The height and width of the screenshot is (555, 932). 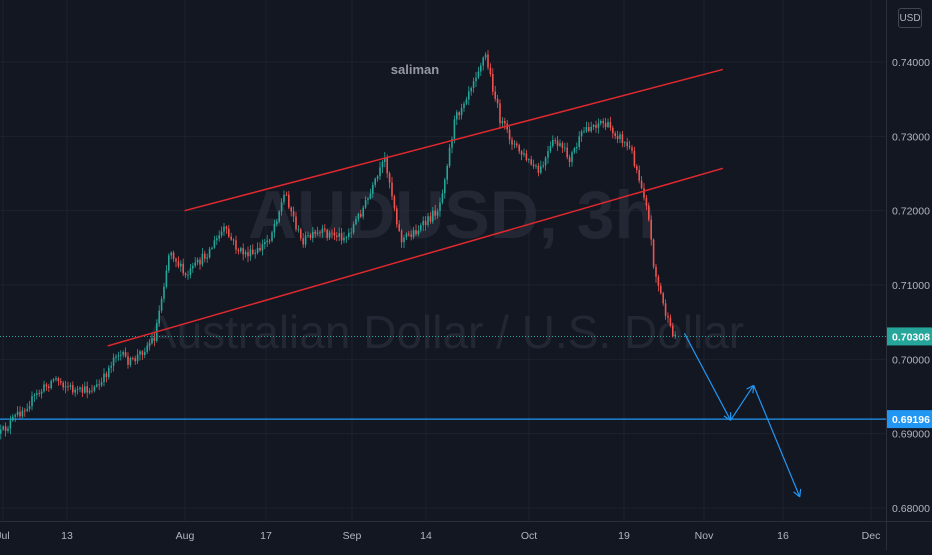 What do you see at coordinates (910, 18) in the screenshot?
I see `currency-button: USD` at bounding box center [910, 18].